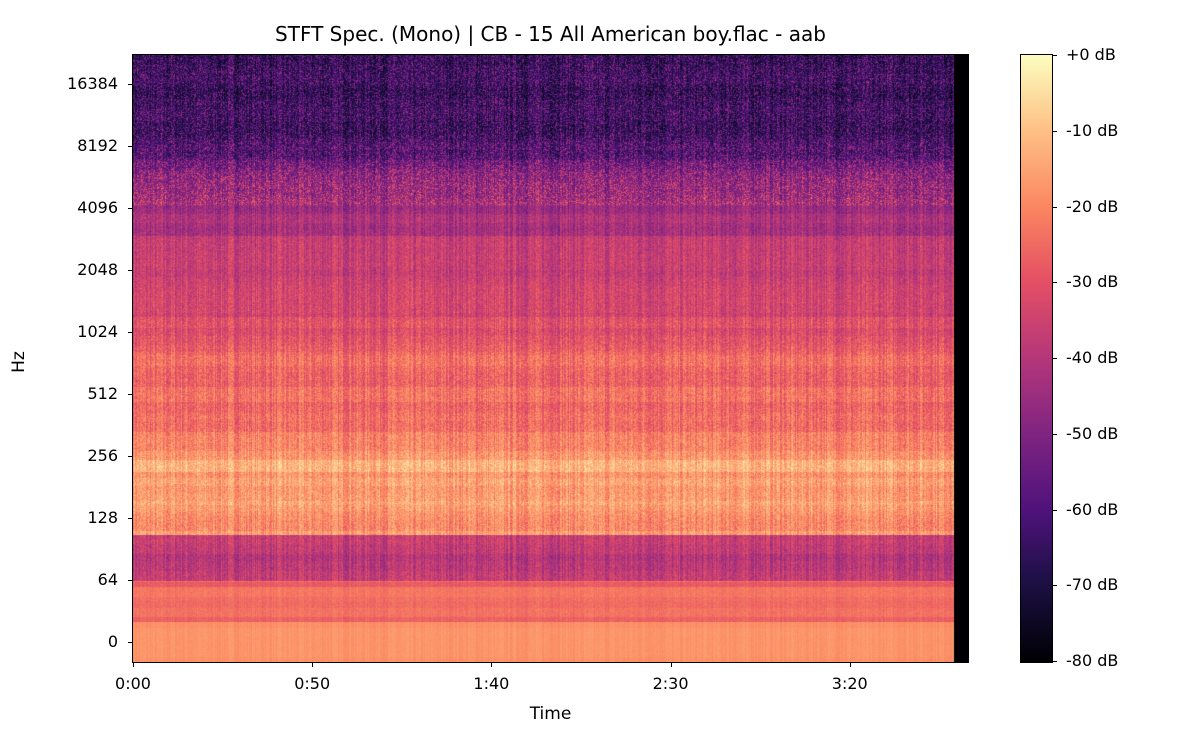 The height and width of the screenshot is (750, 1200). What do you see at coordinates (1092, 433) in the screenshot?
I see `colorbar-tick-label: -50 dB` at bounding box center [1092, 433].